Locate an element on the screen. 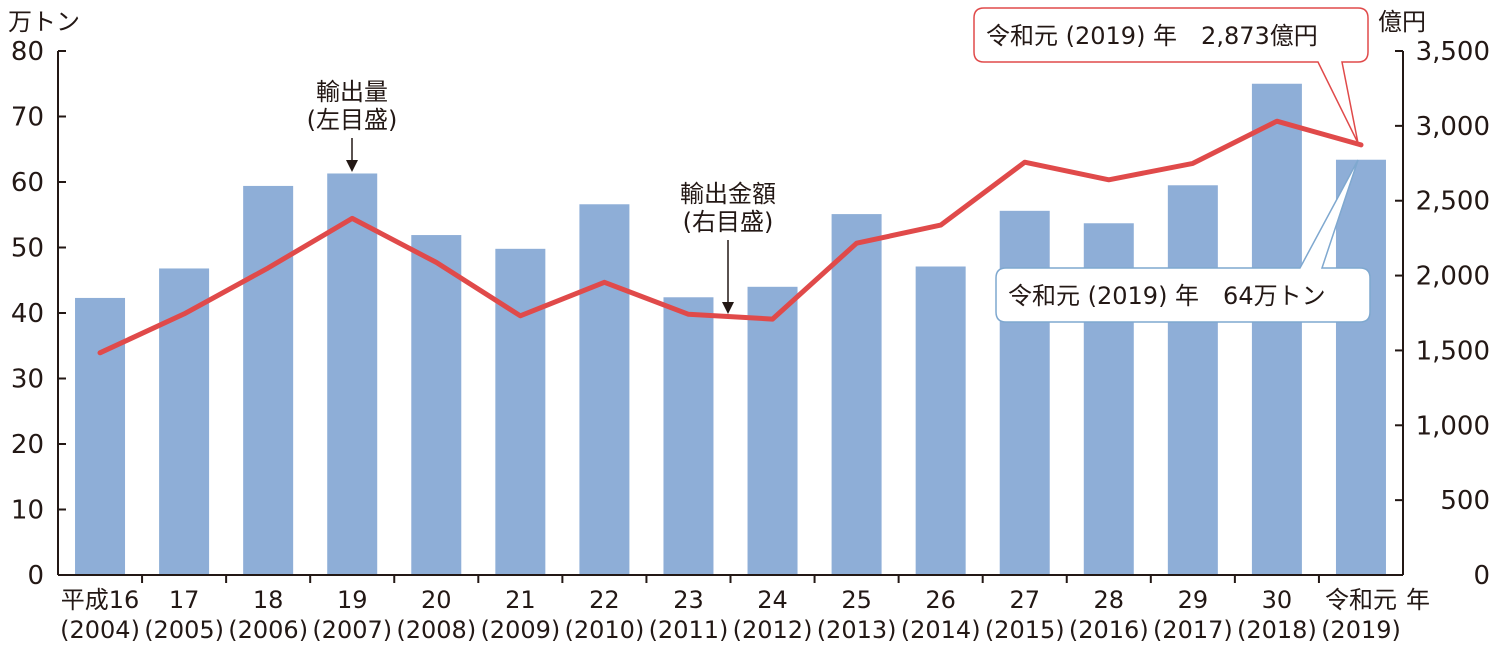 The image size is (1500, 650). right-tick-label: 3,000 is located at coordinates (1453, 127).